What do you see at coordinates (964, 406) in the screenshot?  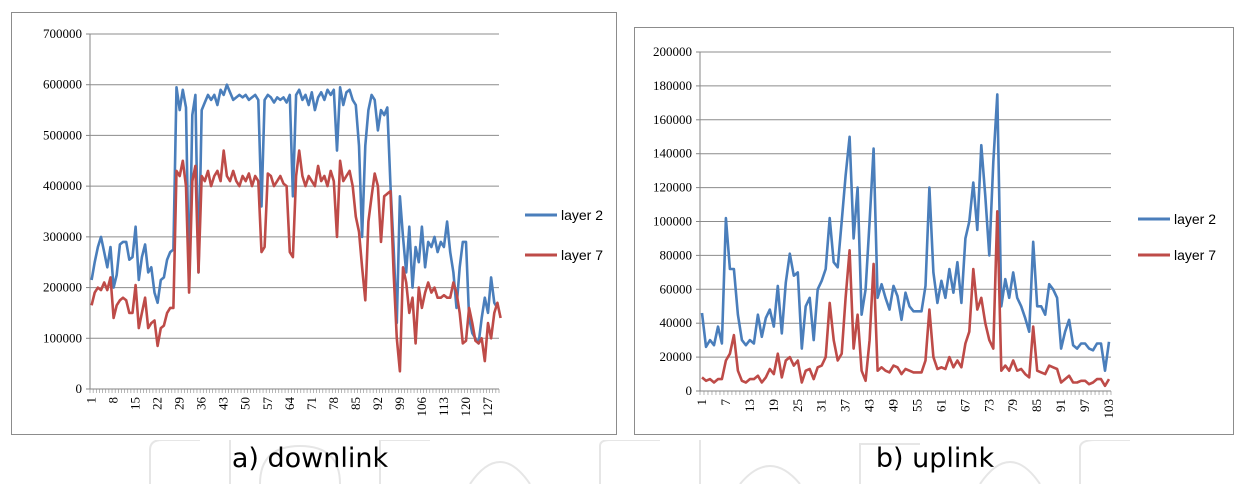 I see `x-tick-label: 67` at bounding box center [964, 406].